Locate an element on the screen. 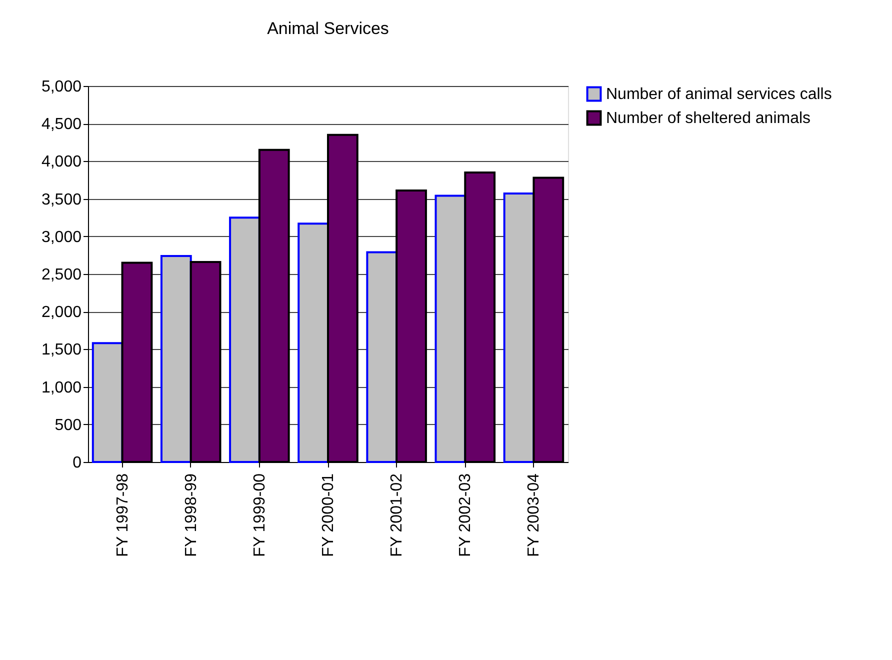 The image size is (892, 660). x-tick-label: FY 1997-98 is located at coordinates (123, 515).